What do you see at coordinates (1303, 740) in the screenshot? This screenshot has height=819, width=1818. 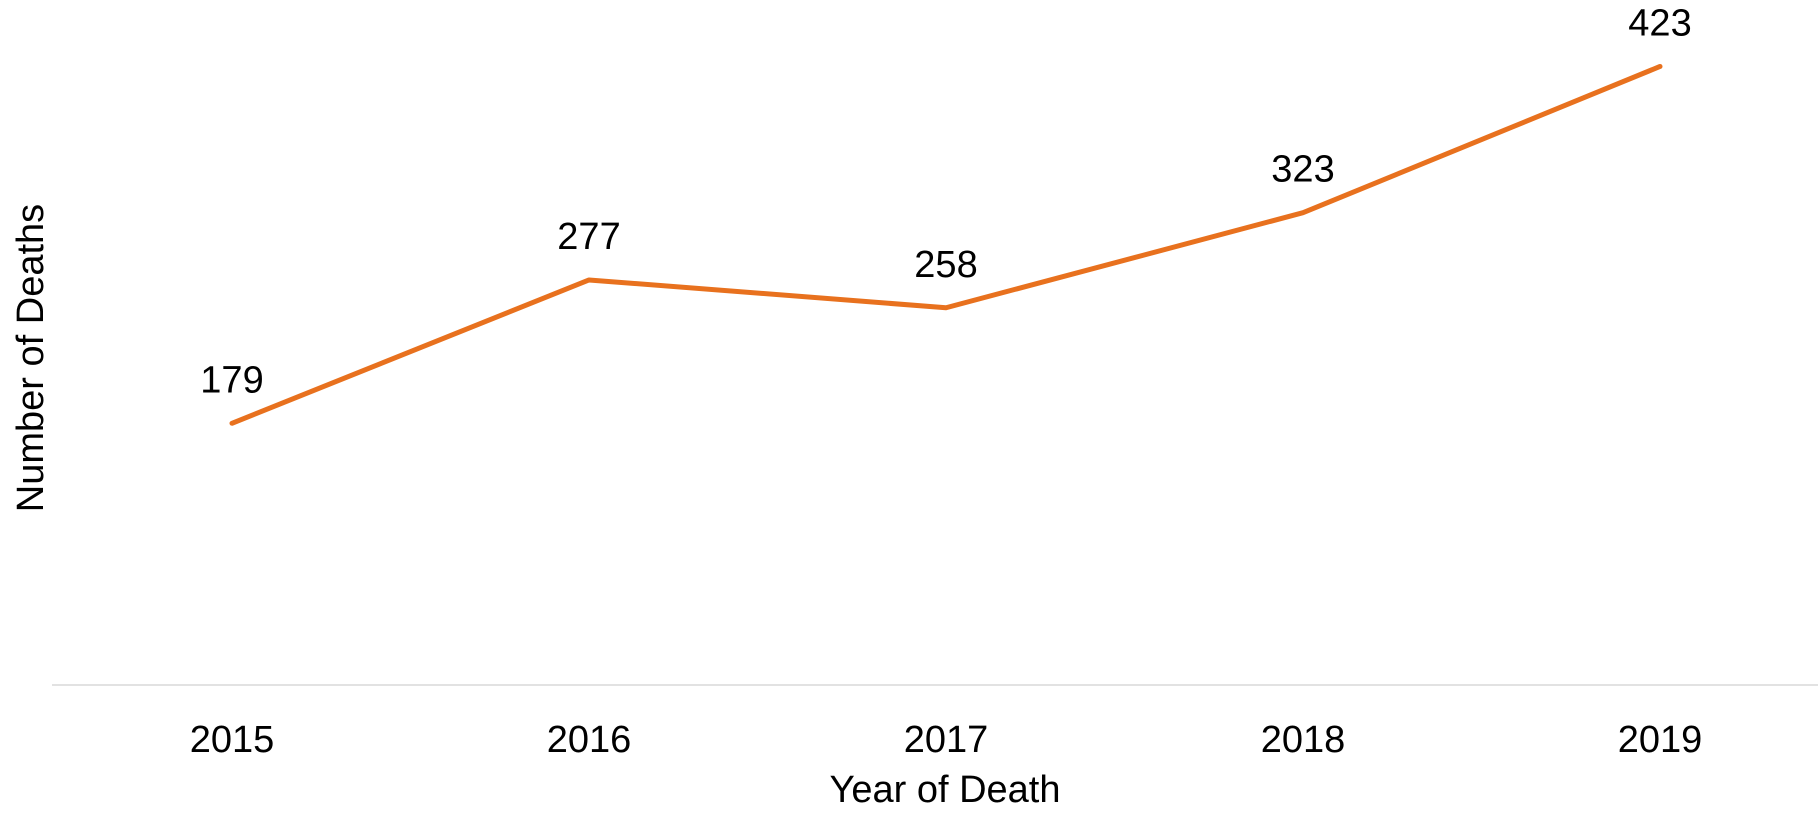 I see `x-tick-label: 2018` at bounding box center [1303, 740].